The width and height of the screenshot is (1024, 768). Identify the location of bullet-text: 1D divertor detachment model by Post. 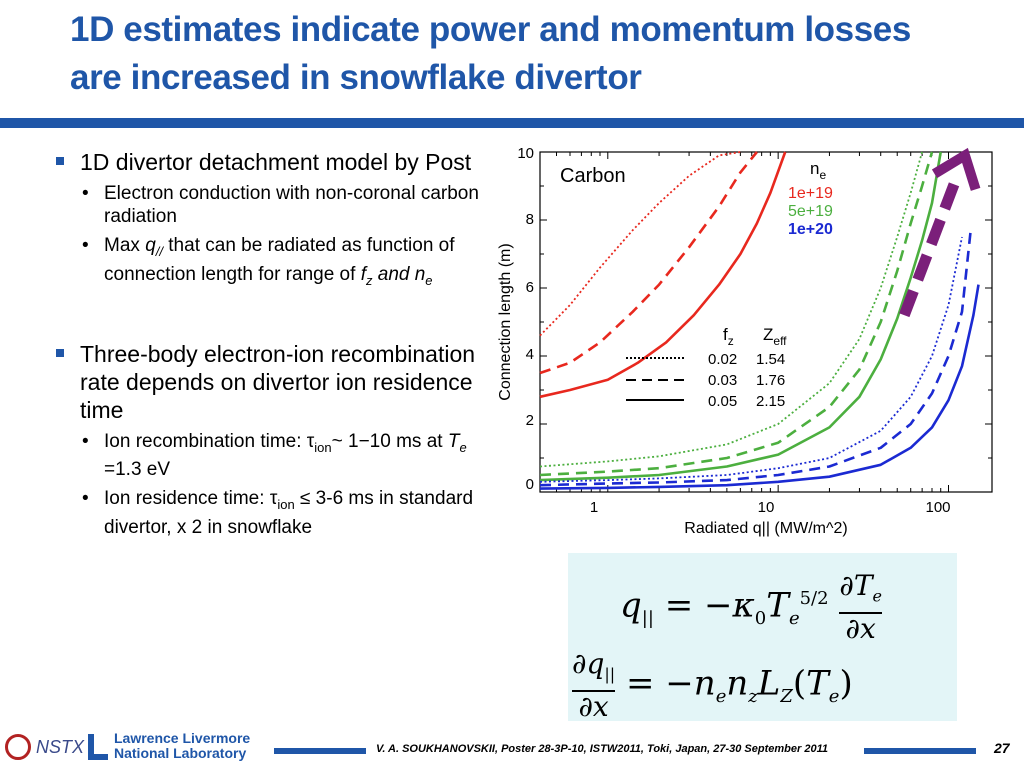
(276, 162).